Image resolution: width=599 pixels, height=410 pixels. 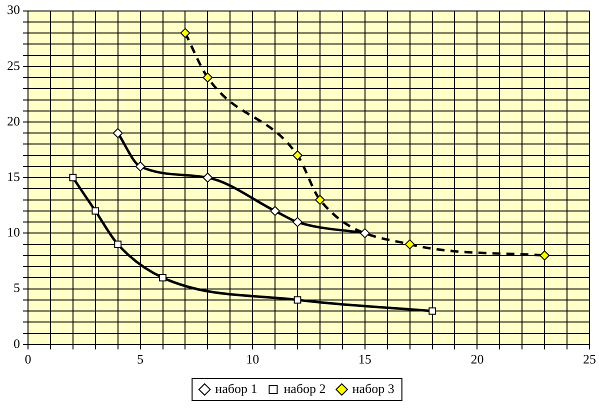 I want to click on y-tick-label: 5, so click(x=17, y=288).